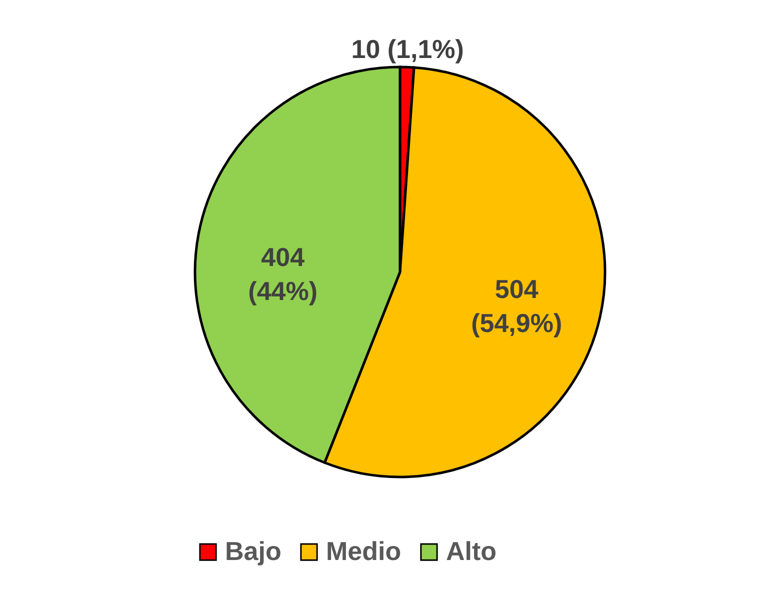 The width and height of the screenshot is (780, 604). I want to click on data-label: 504 (54,9%), so click(516, 306).